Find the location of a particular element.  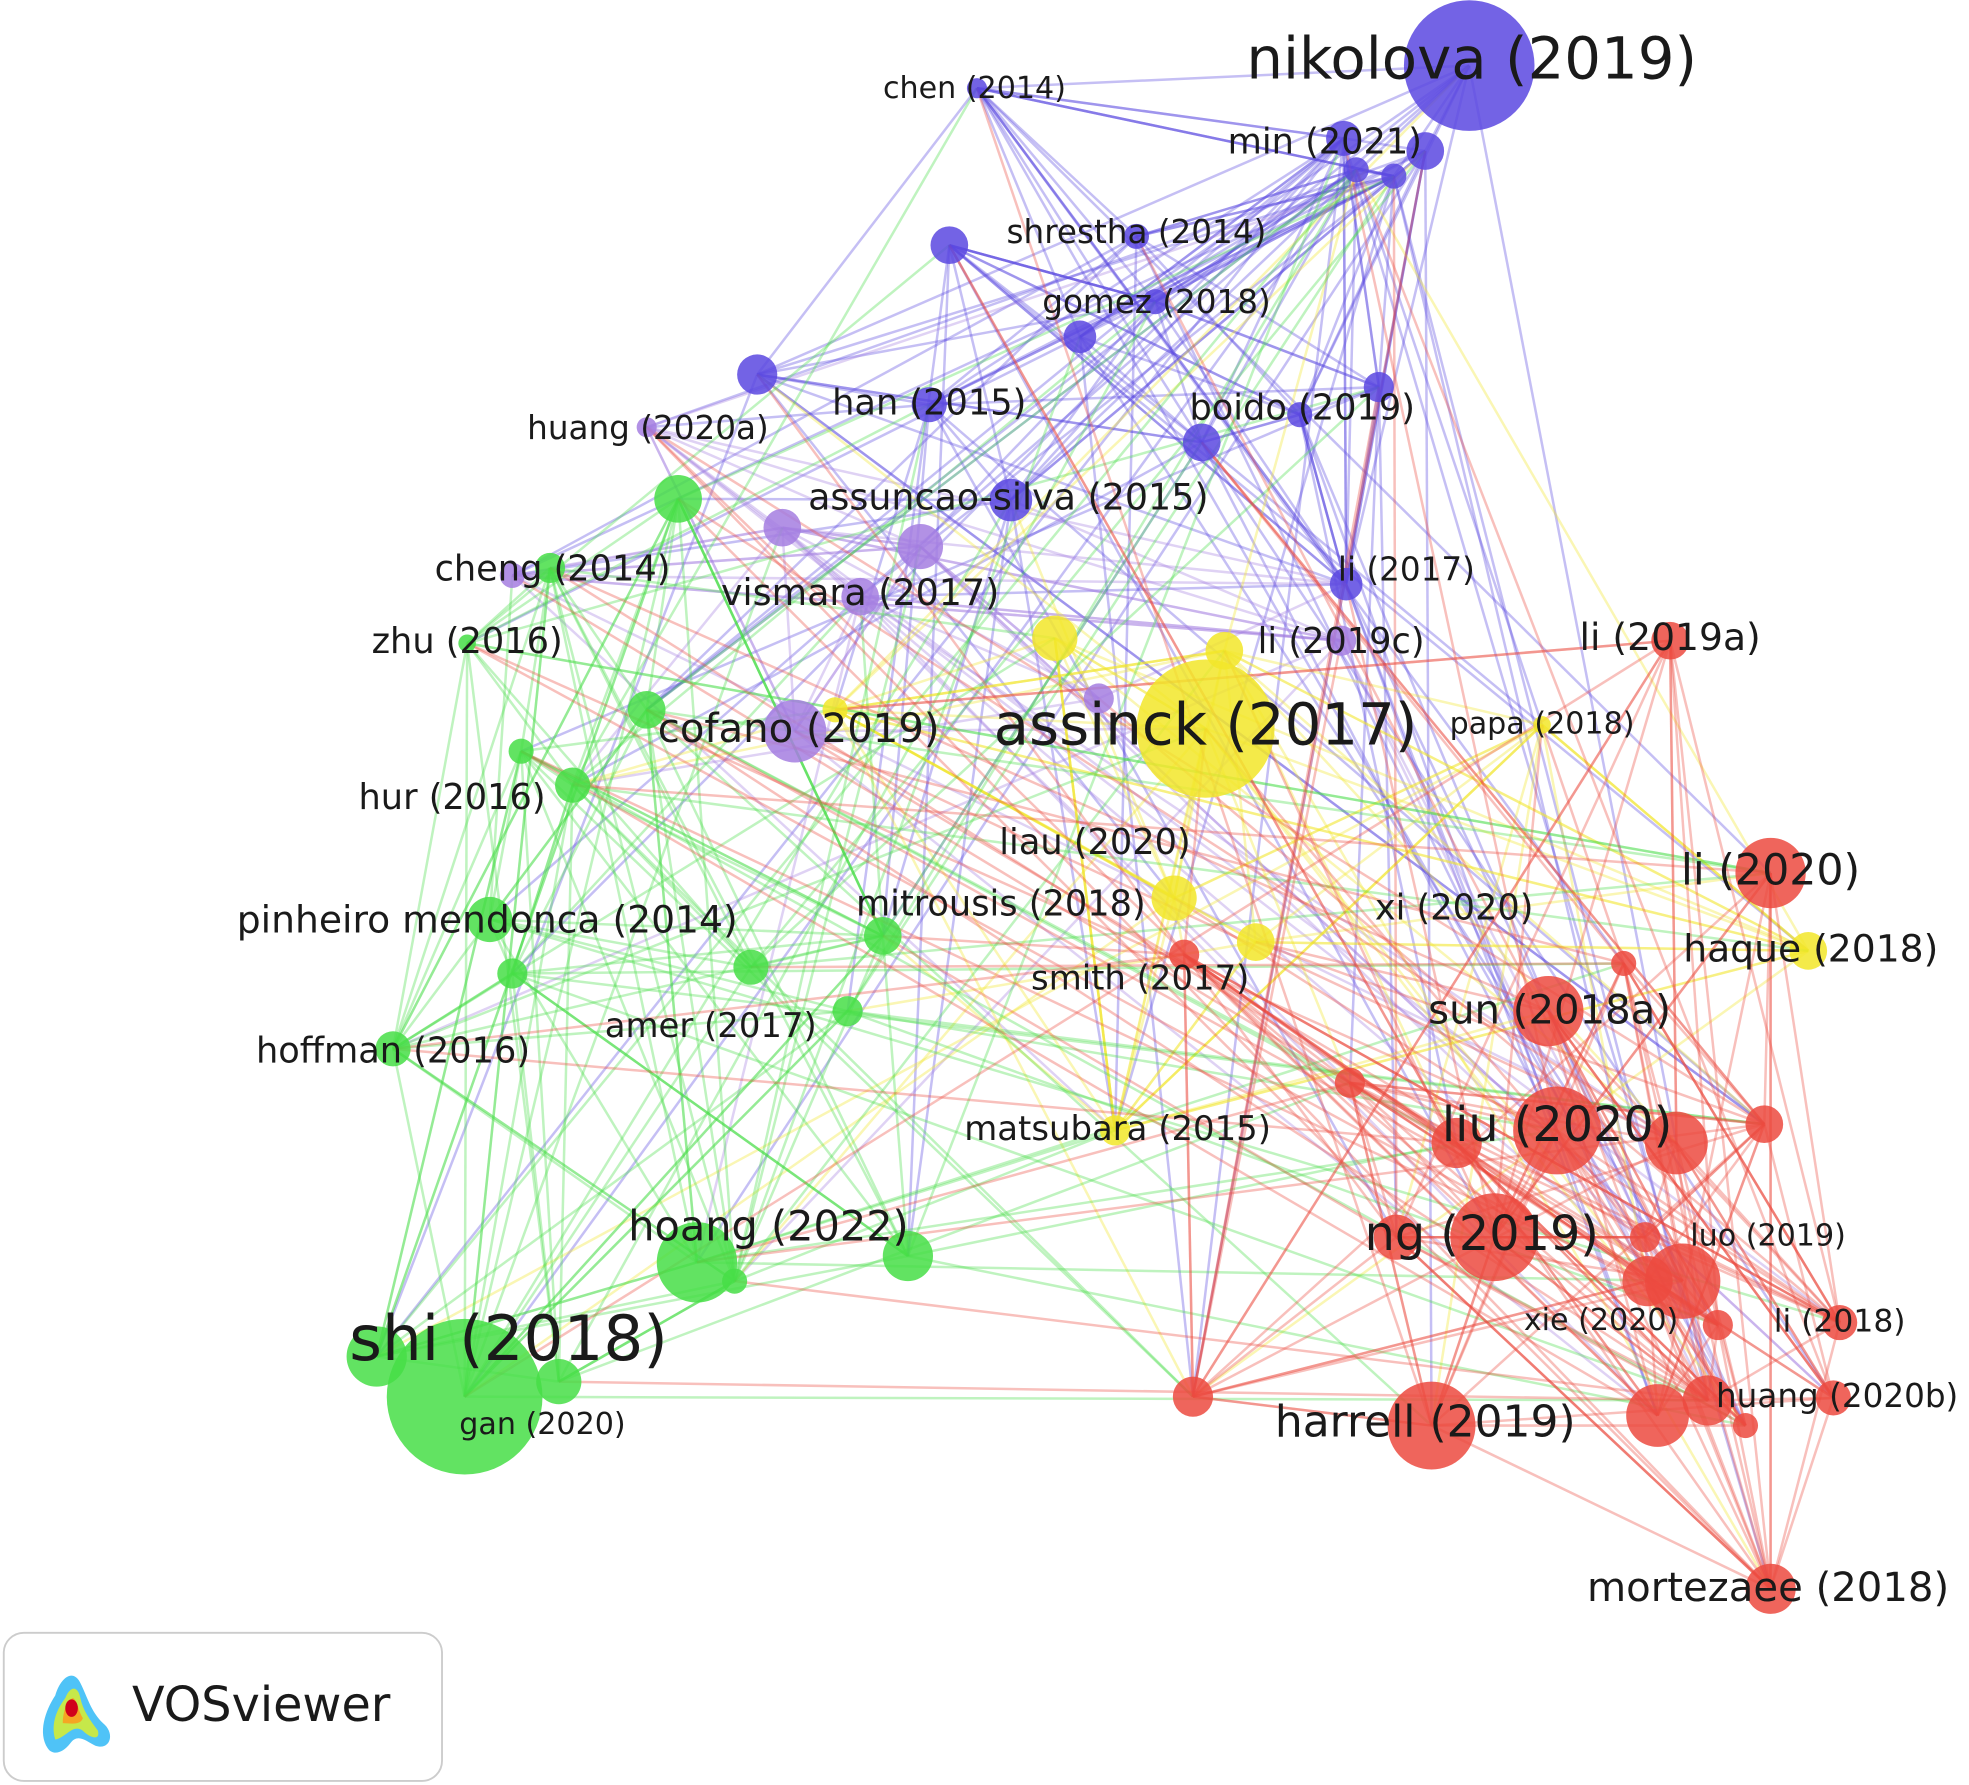

node-label: chen (2014) is located at coordinates (974, 88).